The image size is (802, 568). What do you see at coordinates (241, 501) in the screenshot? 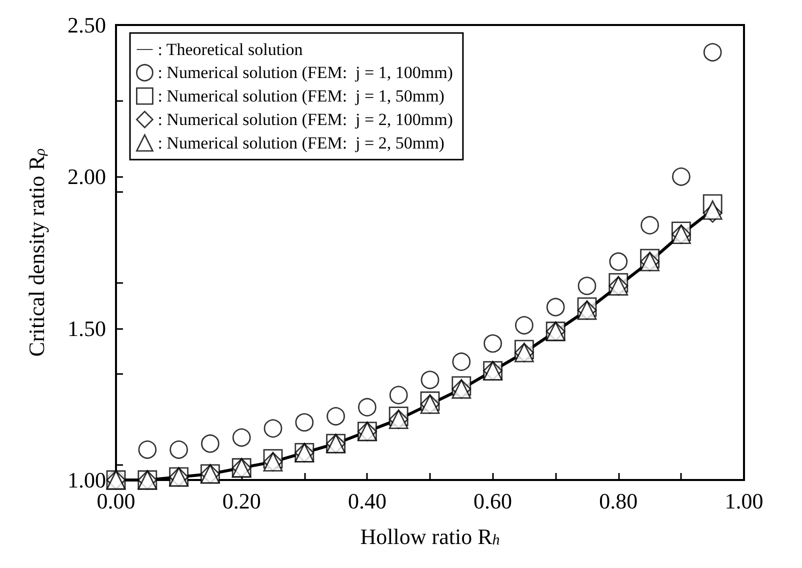
I see `x-tick-label: 0.20` at bounding box center [241, 501].